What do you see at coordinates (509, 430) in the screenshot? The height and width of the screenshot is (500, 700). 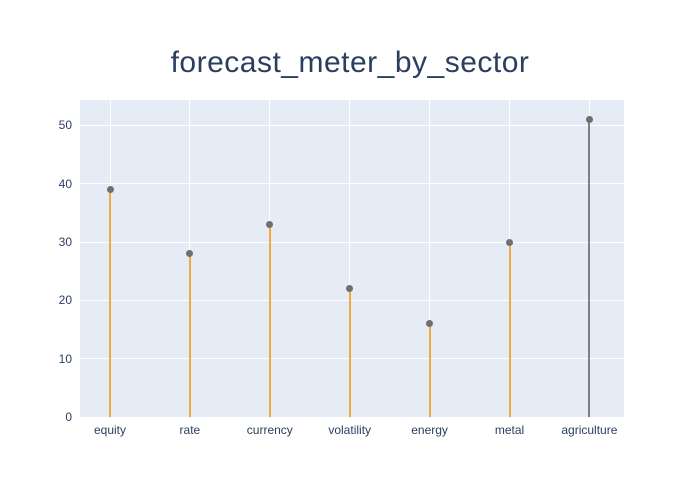 I see `x-tick-label-metal: metal` at bounding box center [509, 430].